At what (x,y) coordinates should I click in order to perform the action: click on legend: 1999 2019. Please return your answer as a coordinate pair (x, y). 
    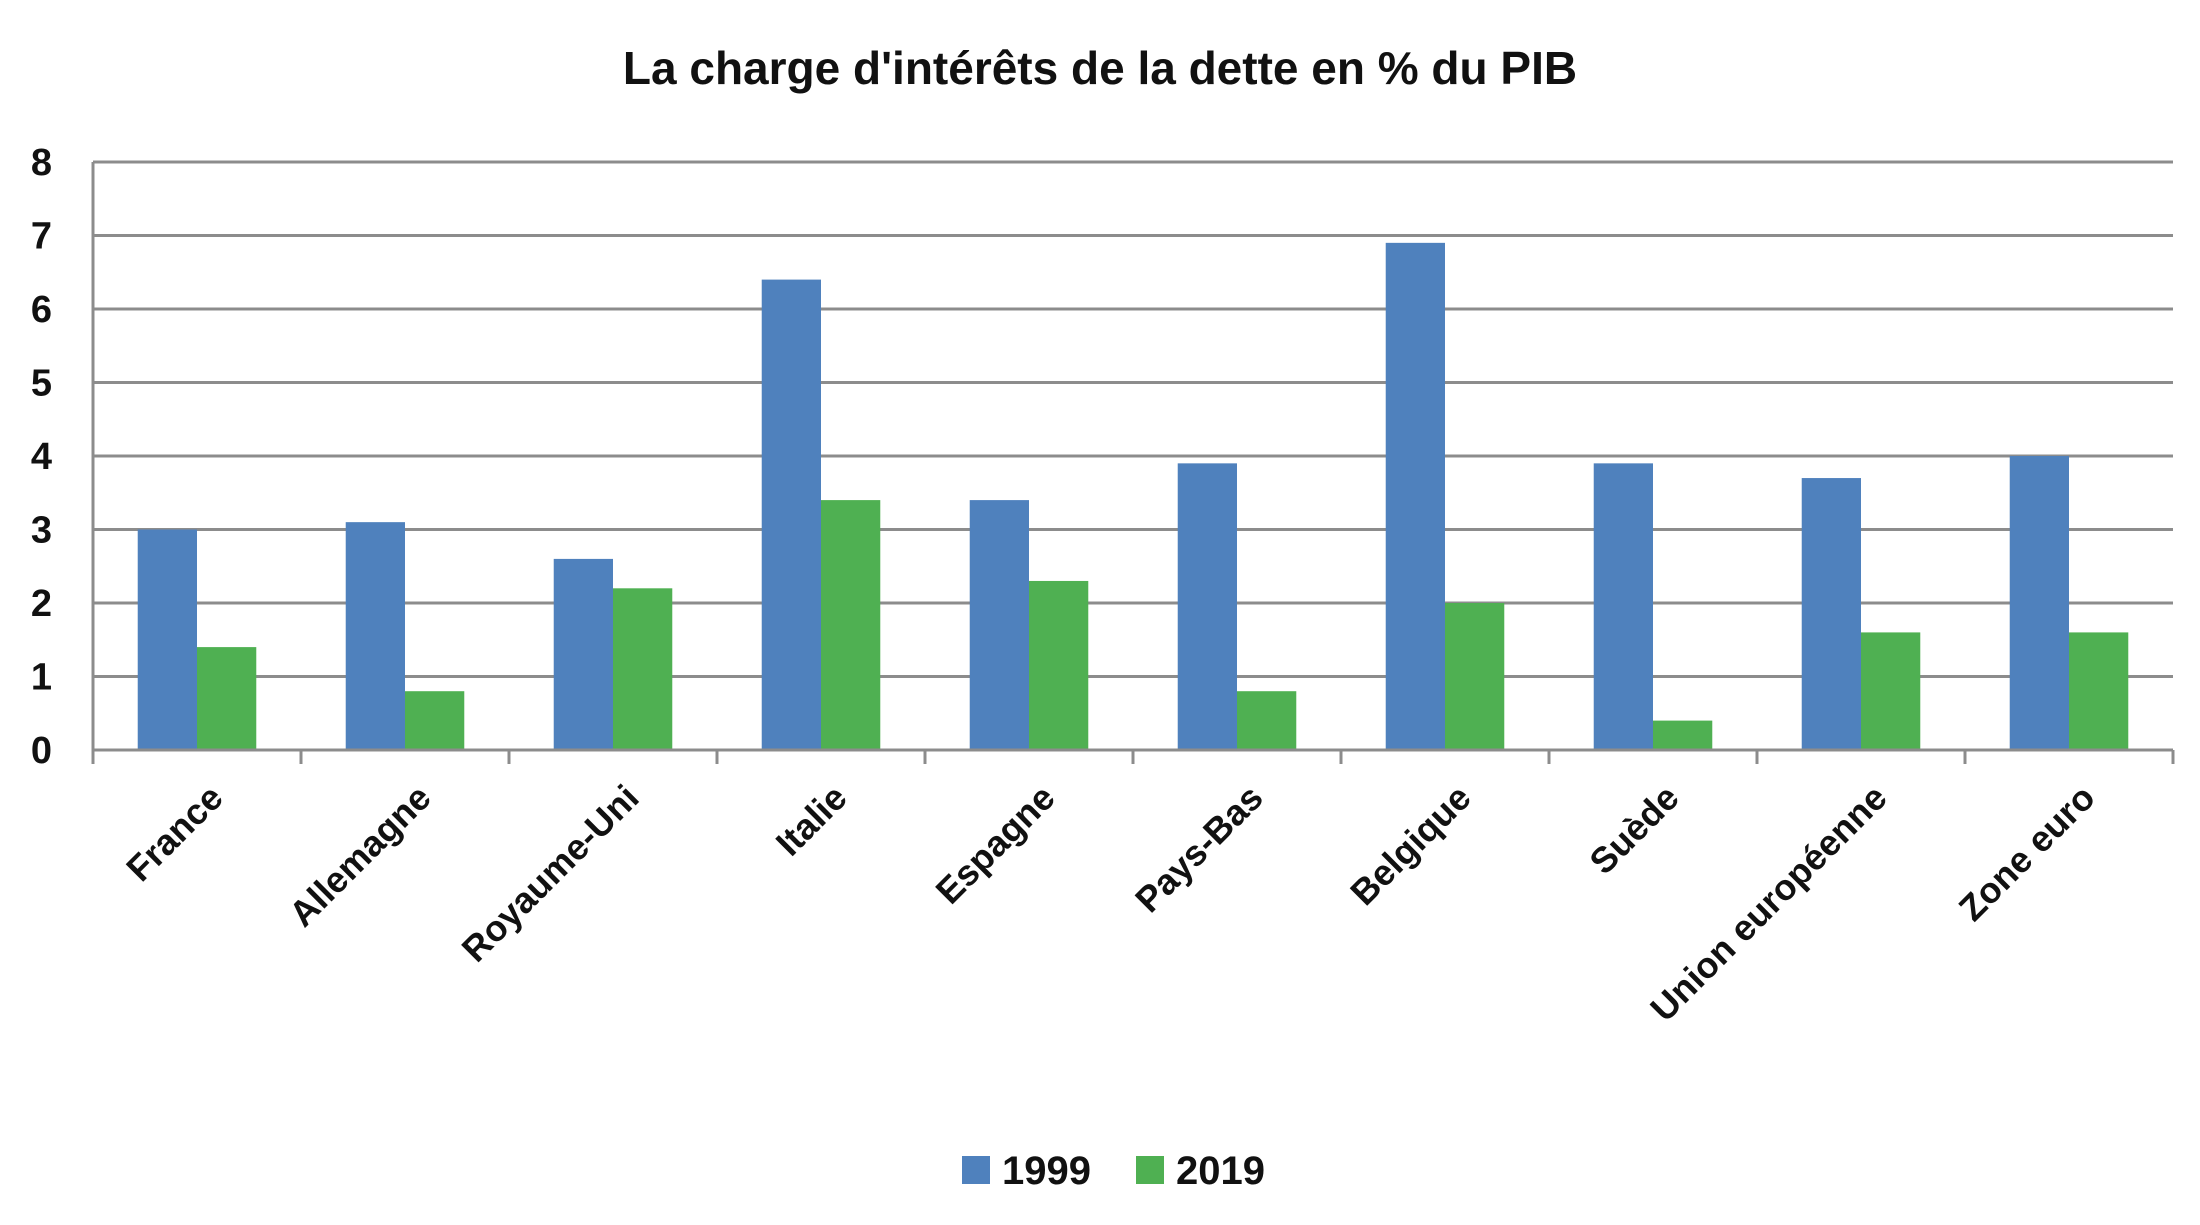
    Looking at the image, I should click on (1113, 1171).